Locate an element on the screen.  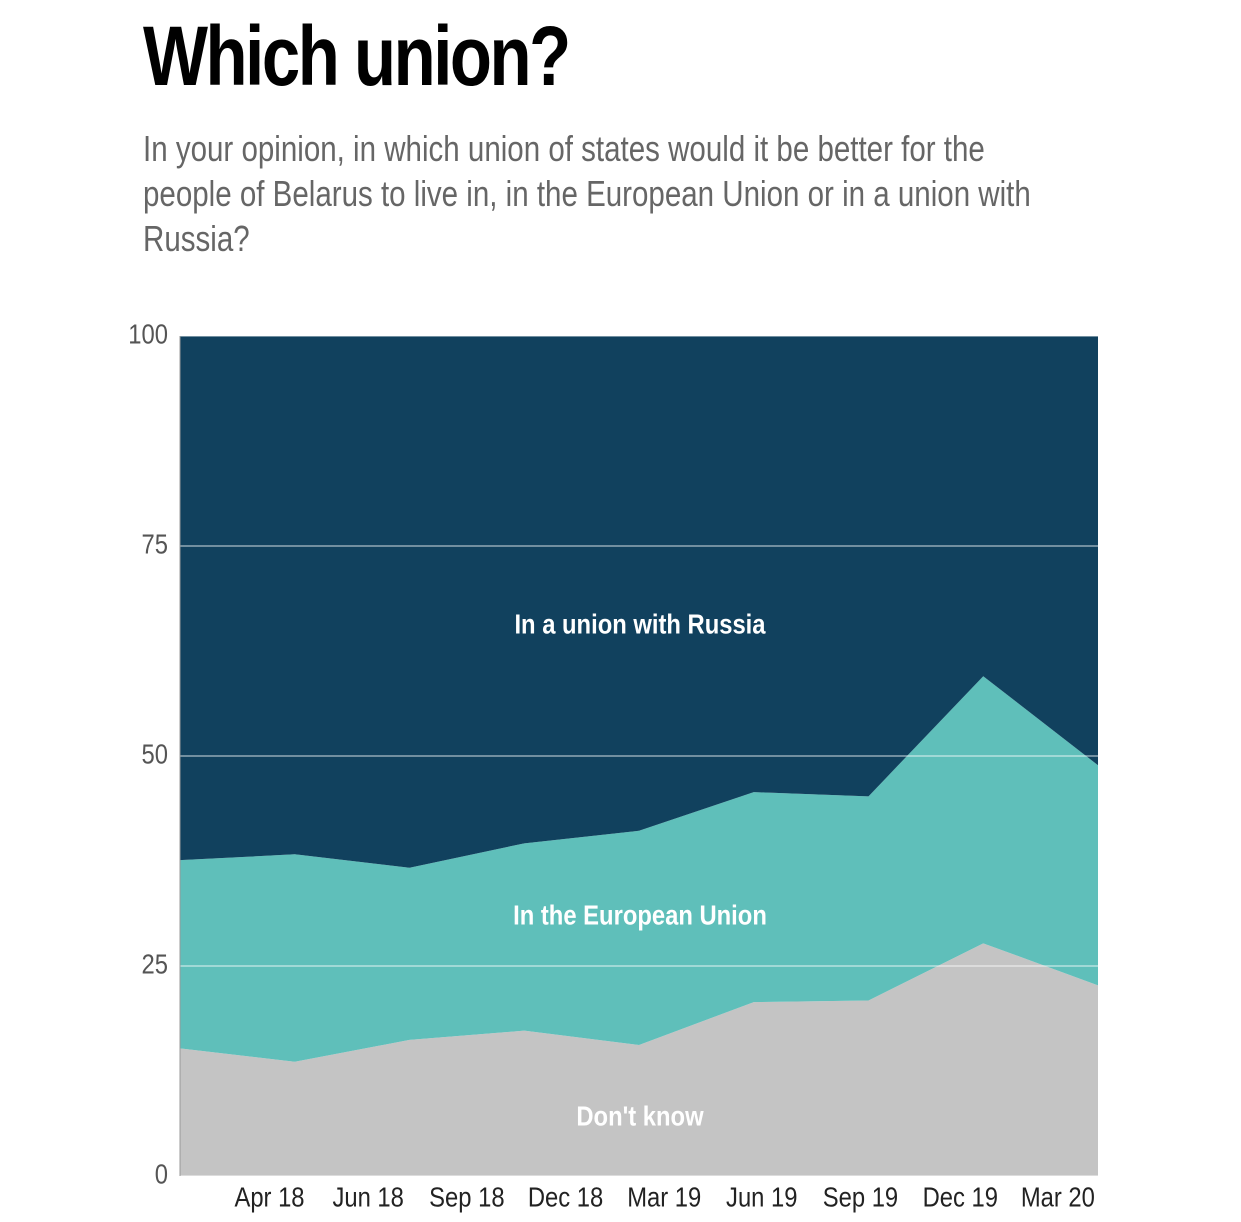
x-tick-label: Mar 20 is located at coordinates (1058, 1197).